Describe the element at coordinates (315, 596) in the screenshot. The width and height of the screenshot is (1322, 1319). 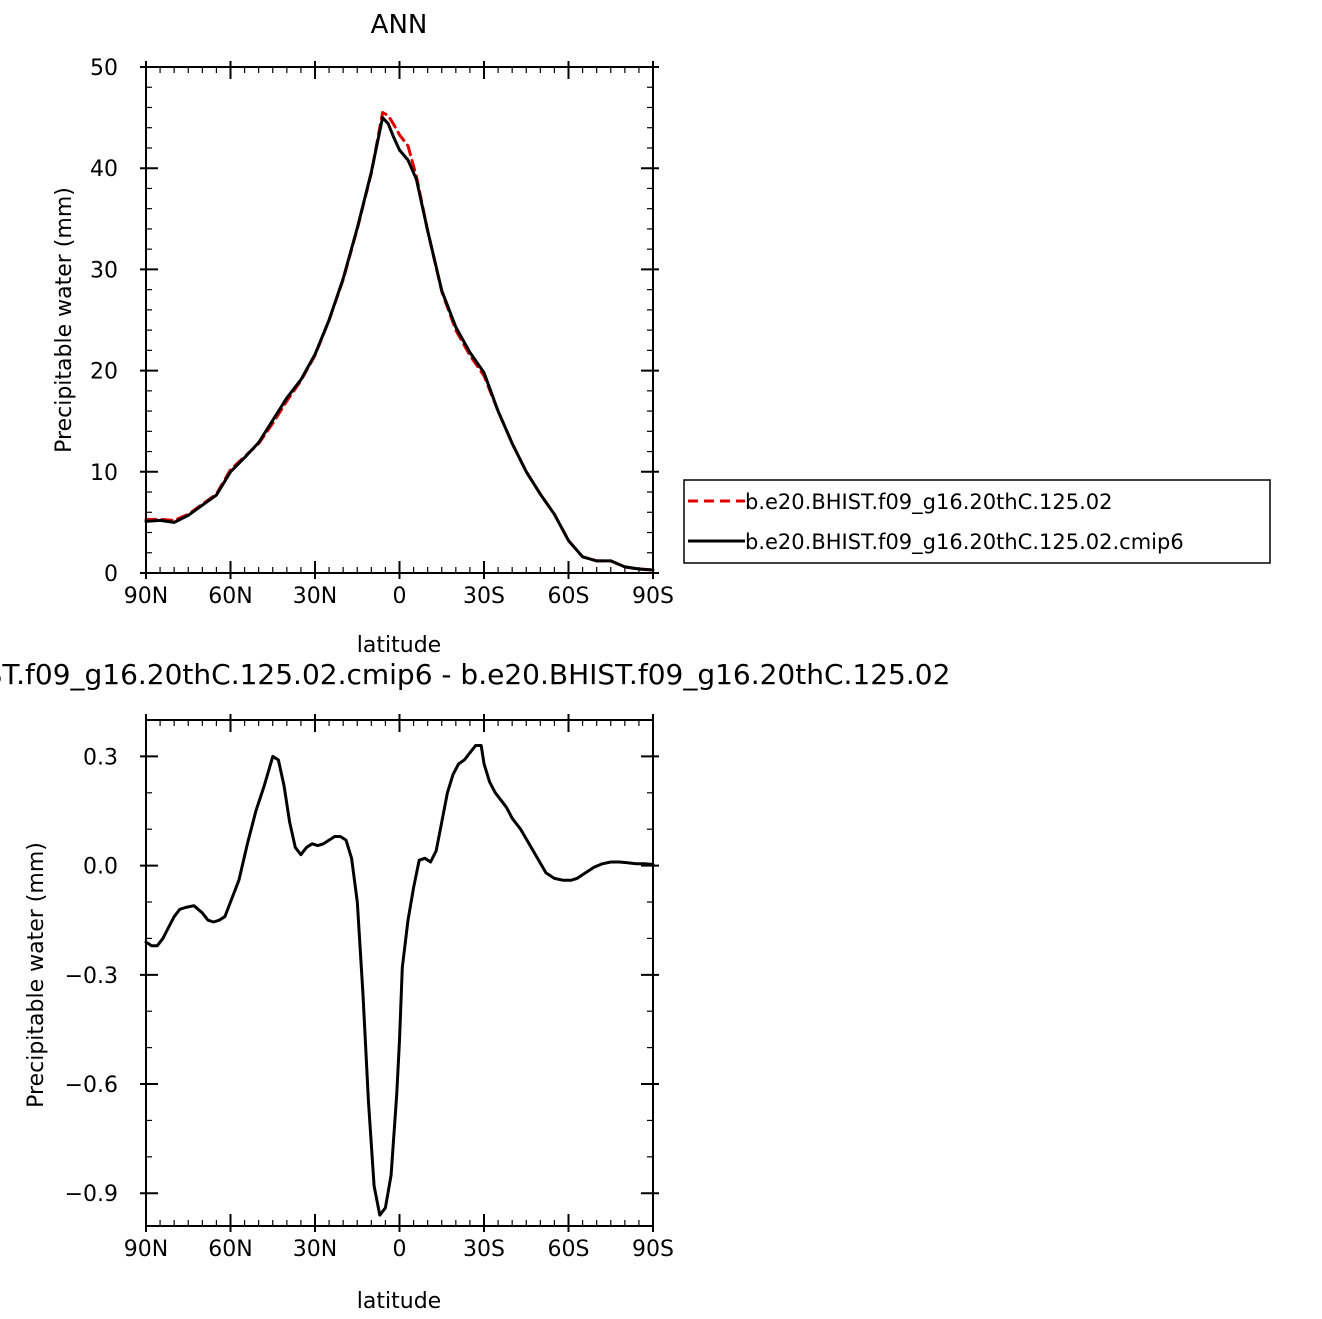
I see `top-x-tick-label: 30N` at that location.